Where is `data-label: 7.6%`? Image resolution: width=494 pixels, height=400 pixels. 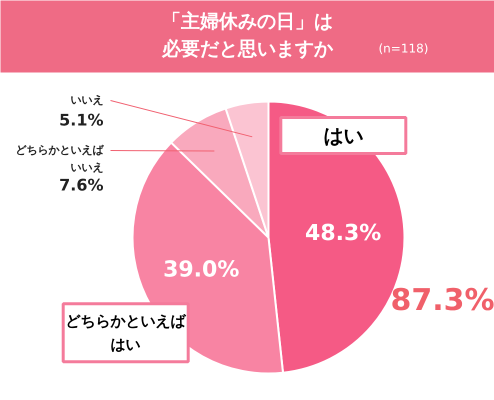 data-label: 7.6% is located at coordinates (81, 185).